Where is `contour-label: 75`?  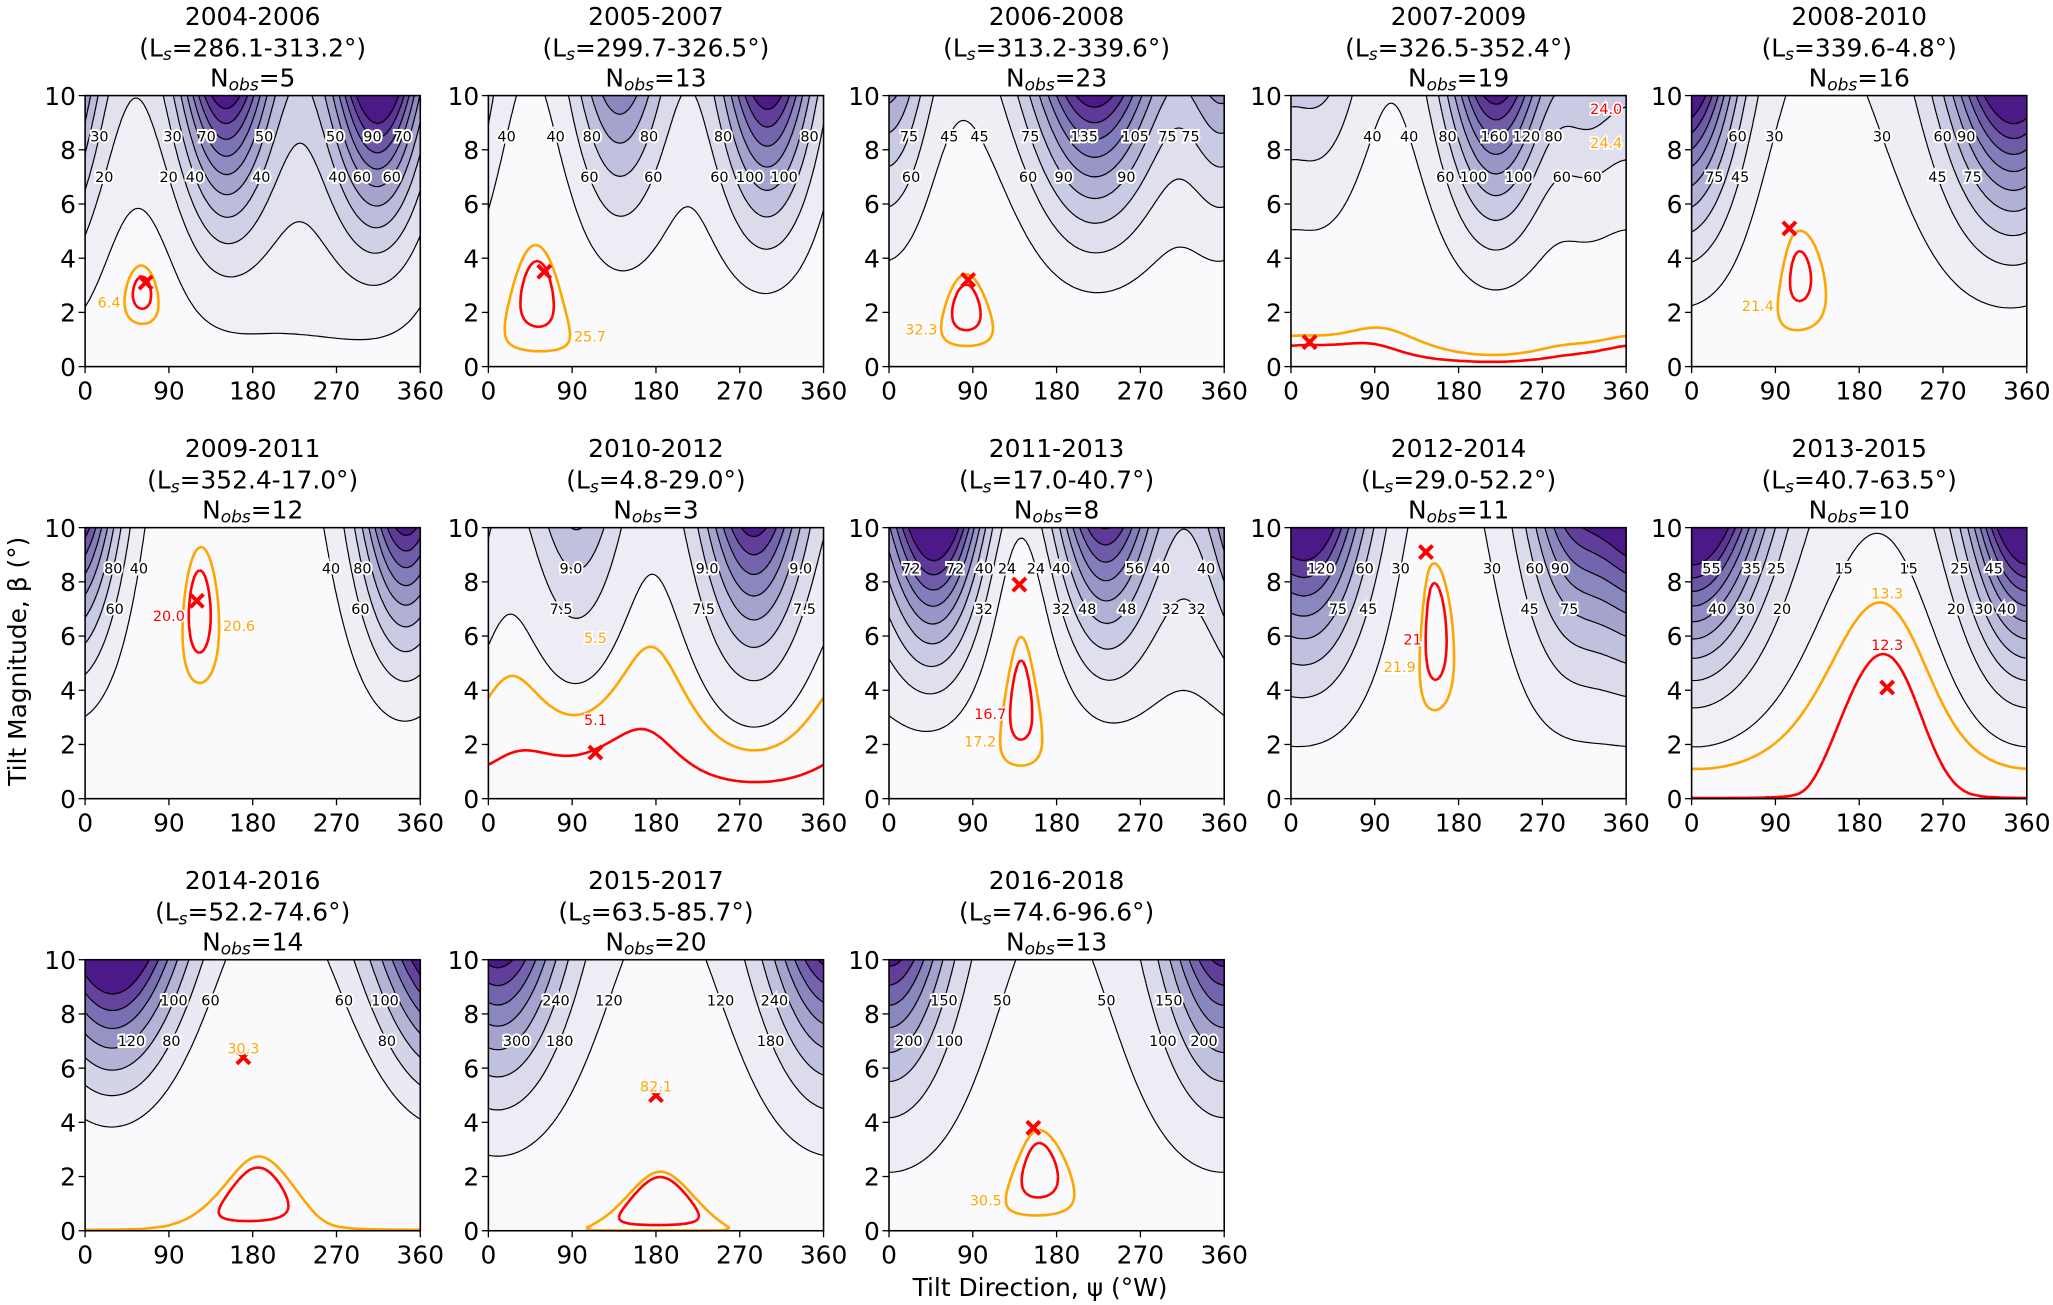
contour-label: 75 is located at coordinates (1190, 137).